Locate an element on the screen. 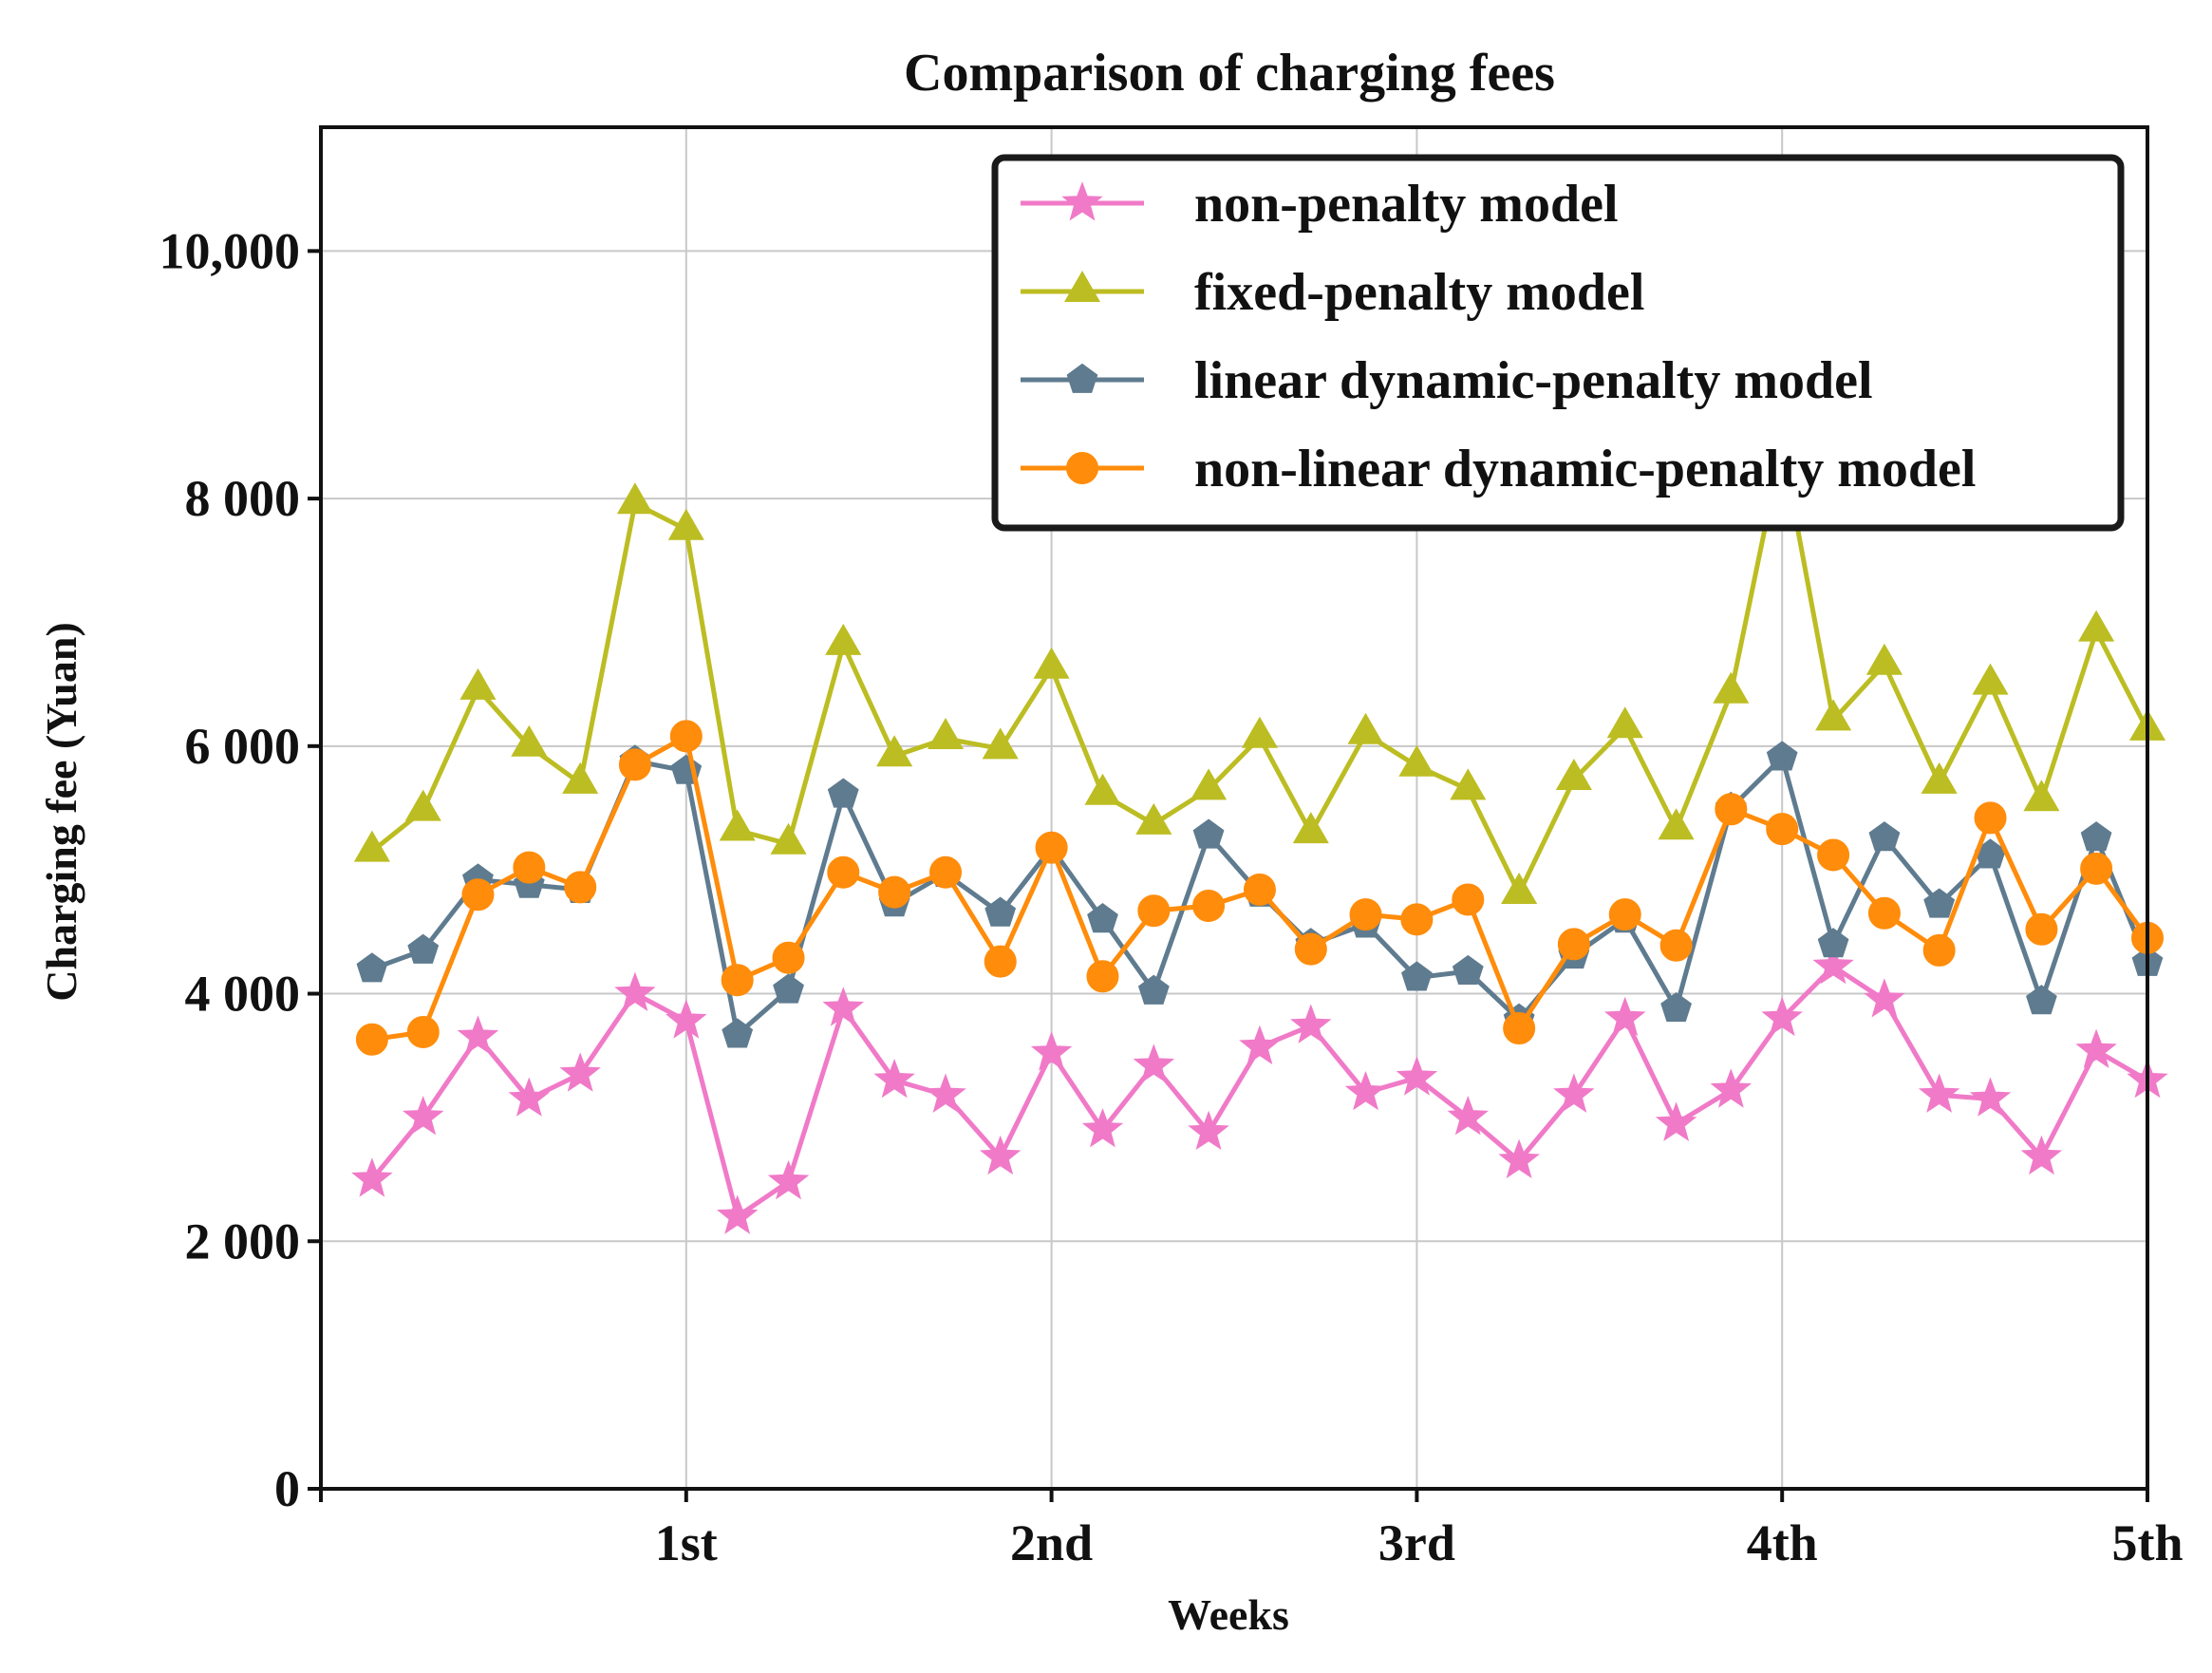  x-tick-label: 2nd is located at coordinates (1051, 1542).